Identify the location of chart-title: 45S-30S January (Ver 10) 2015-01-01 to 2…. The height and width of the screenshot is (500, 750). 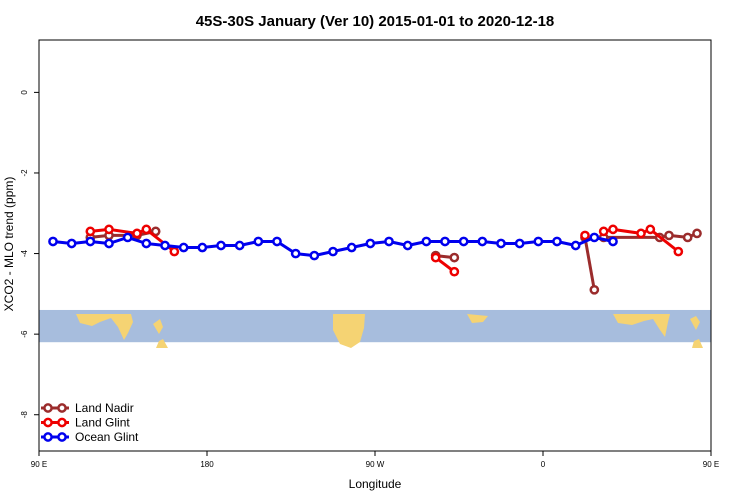
(375, 21).